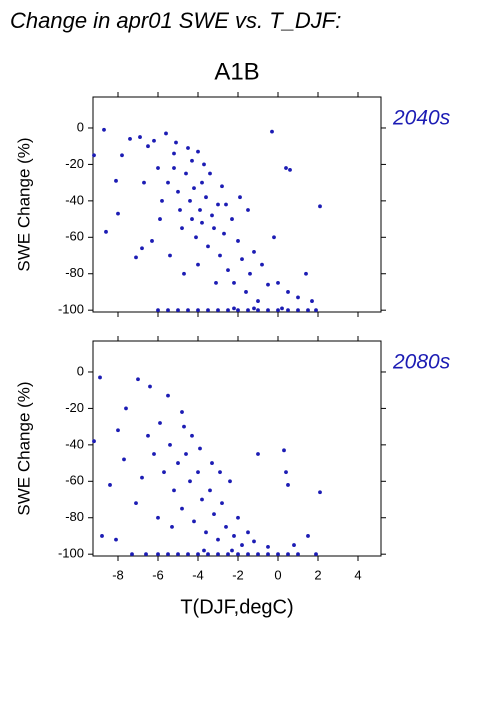  What do you see at coordinates (421, 362) in the screenshot?
I see `panel-label: 2080s` at bounding box center [421, 362].